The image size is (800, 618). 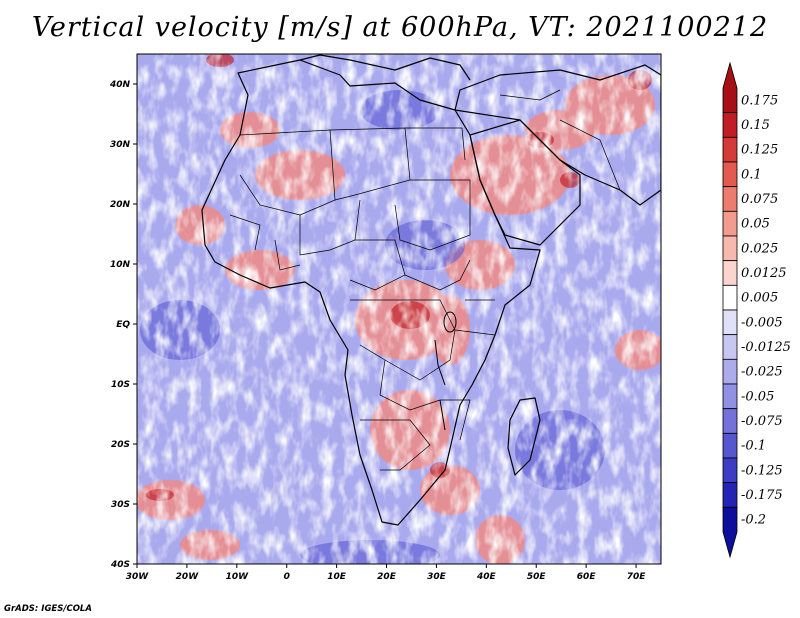 What do you see at coordinates (762, 470) in the screenshot?
I see `colorbar-label: -0.125` at bounding box center [762, 470].